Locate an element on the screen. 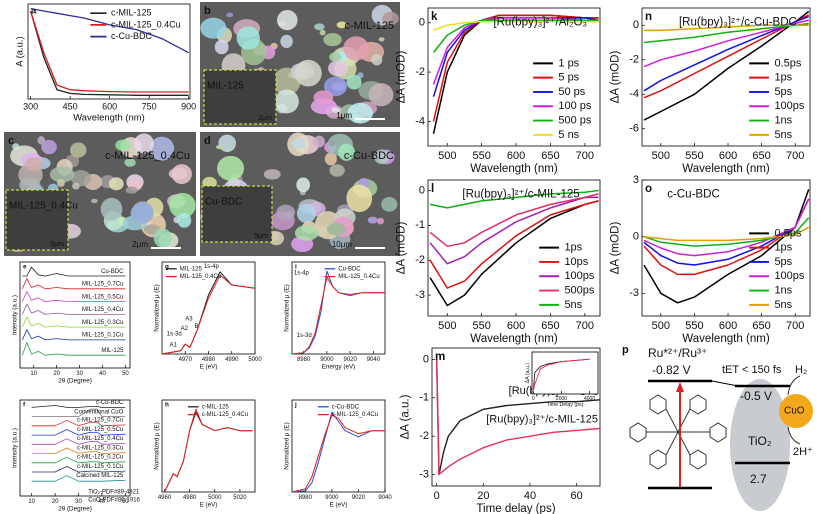  legend-label: c-MIL-125_0.3Cu is located at coordinates (100, 448).